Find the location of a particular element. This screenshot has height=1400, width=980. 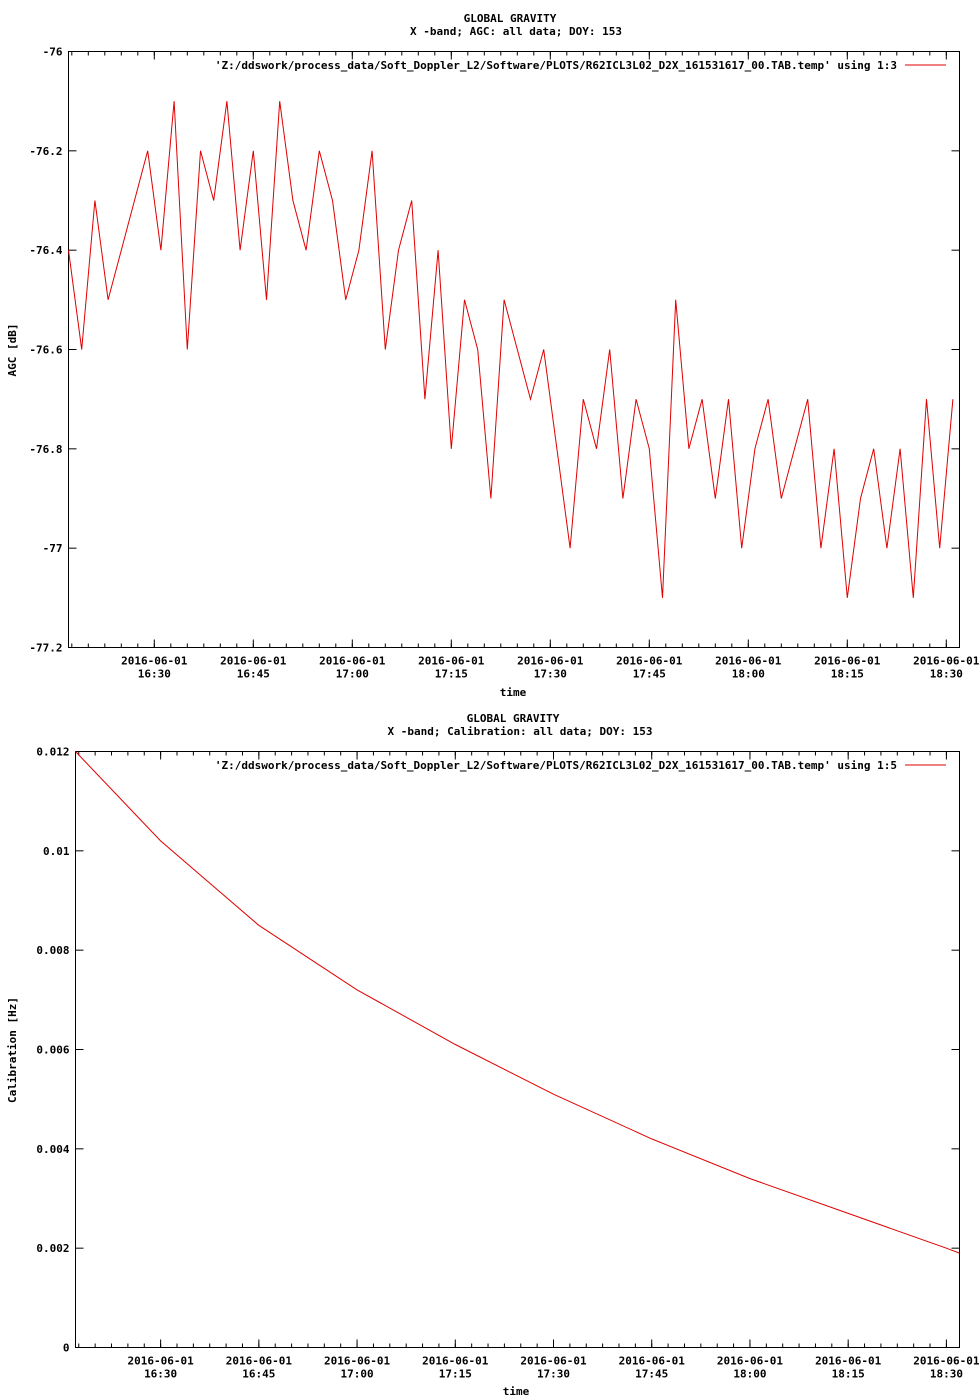

y-tick-label: 0.006 is located at coordinates (52, 1050).